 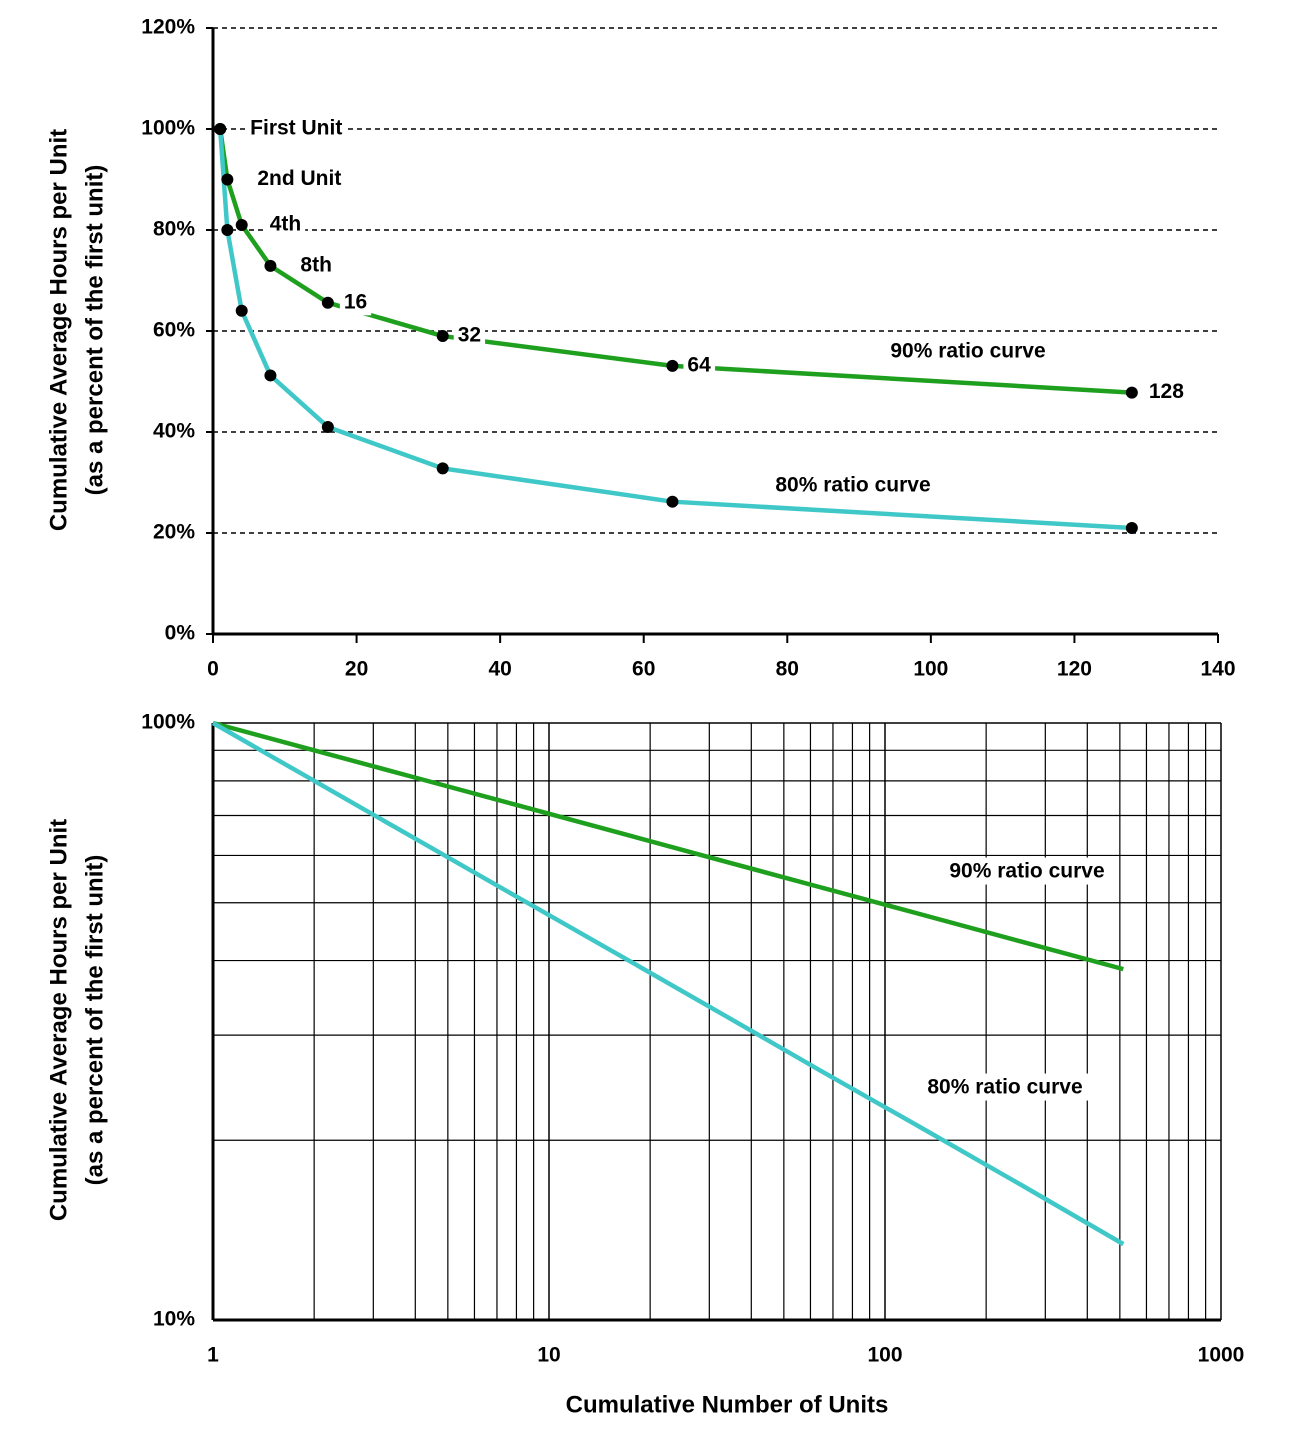 What do you see at coordinates (174, 1319) in the screenshot?
I see `y-tick-label: 10%` at bounding box center [174, 1319].